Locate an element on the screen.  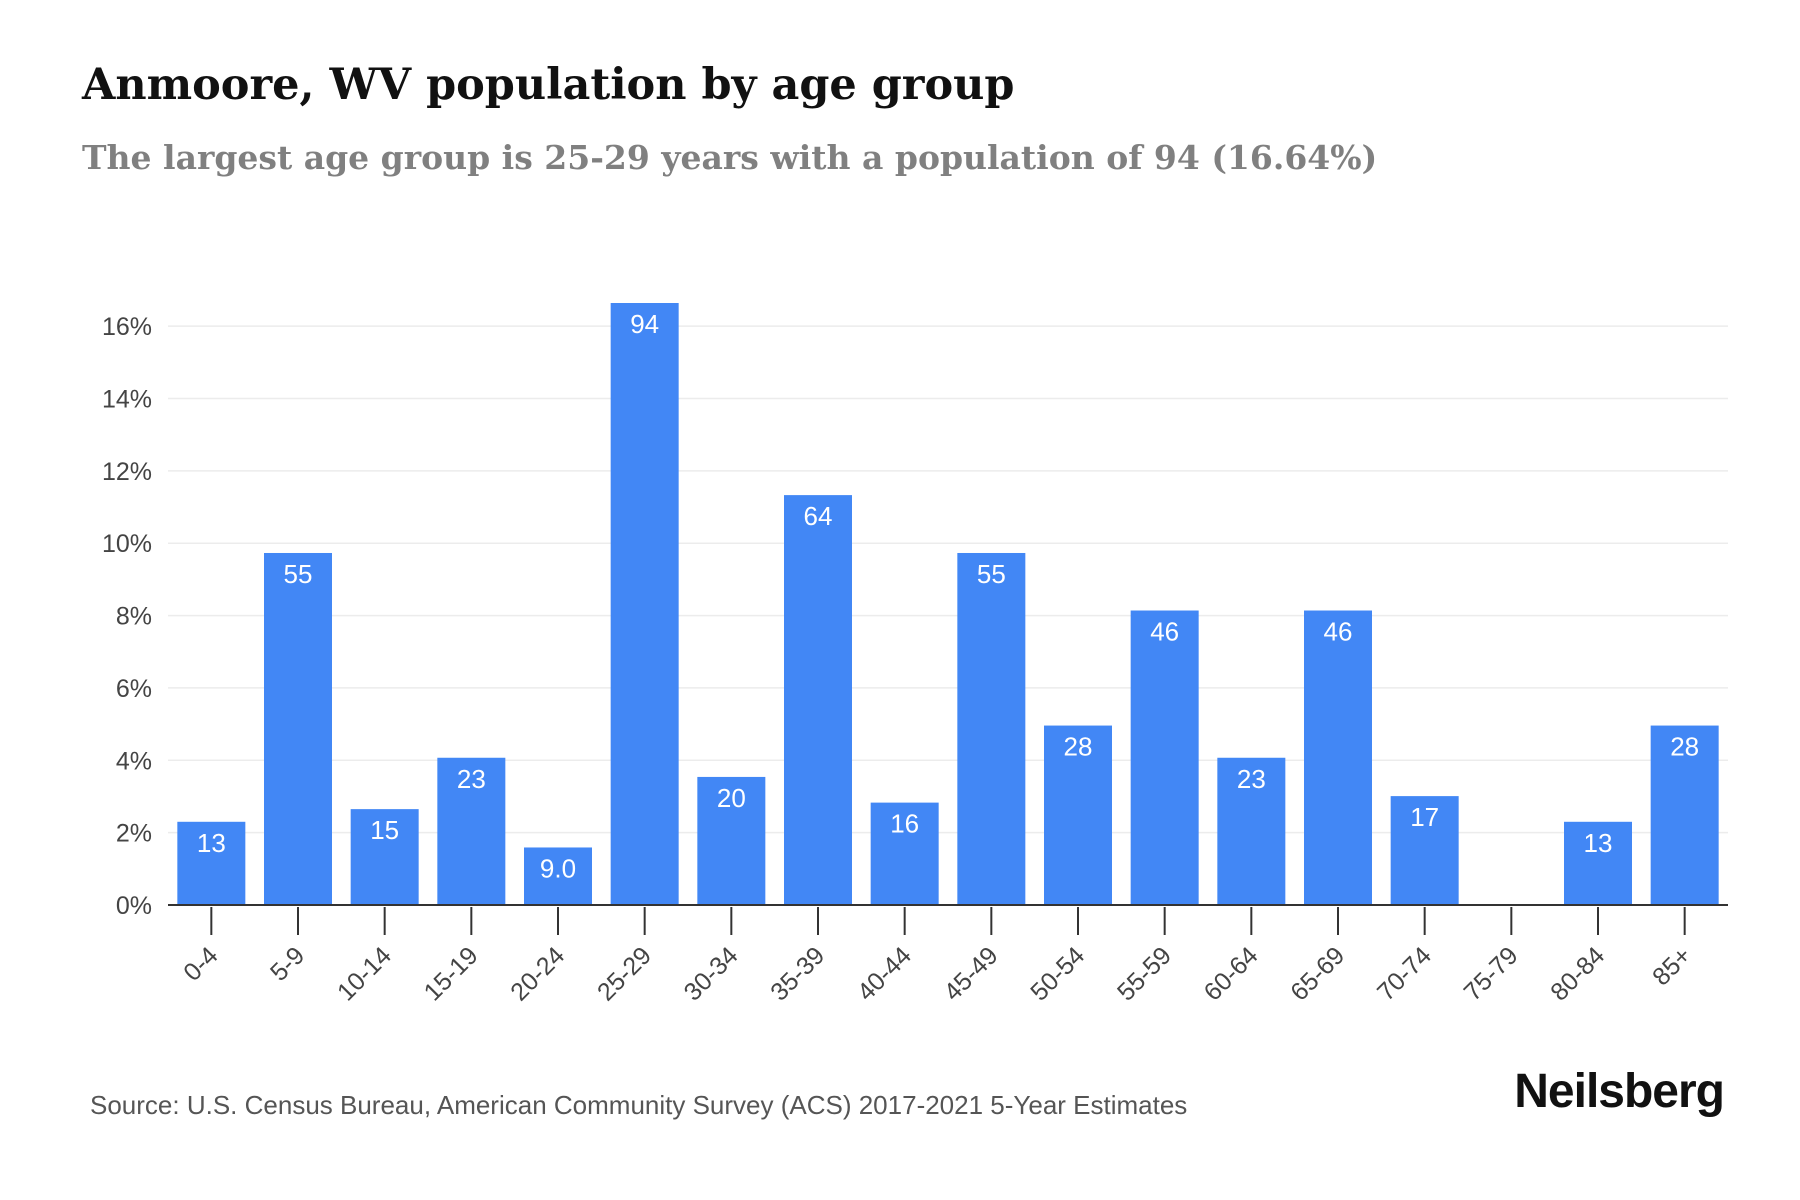
x-tick-label: 5-9 is located at coordinates (287, 963).